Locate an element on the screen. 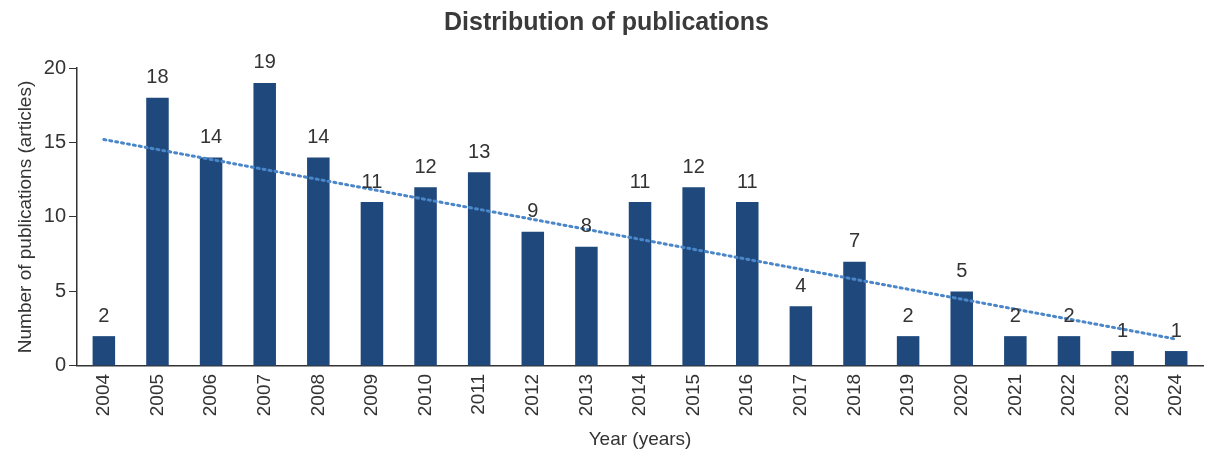 The width and height of the screenshot is (1213, 460). x-tick-label: 2013 is located at coordinates (585, 395).